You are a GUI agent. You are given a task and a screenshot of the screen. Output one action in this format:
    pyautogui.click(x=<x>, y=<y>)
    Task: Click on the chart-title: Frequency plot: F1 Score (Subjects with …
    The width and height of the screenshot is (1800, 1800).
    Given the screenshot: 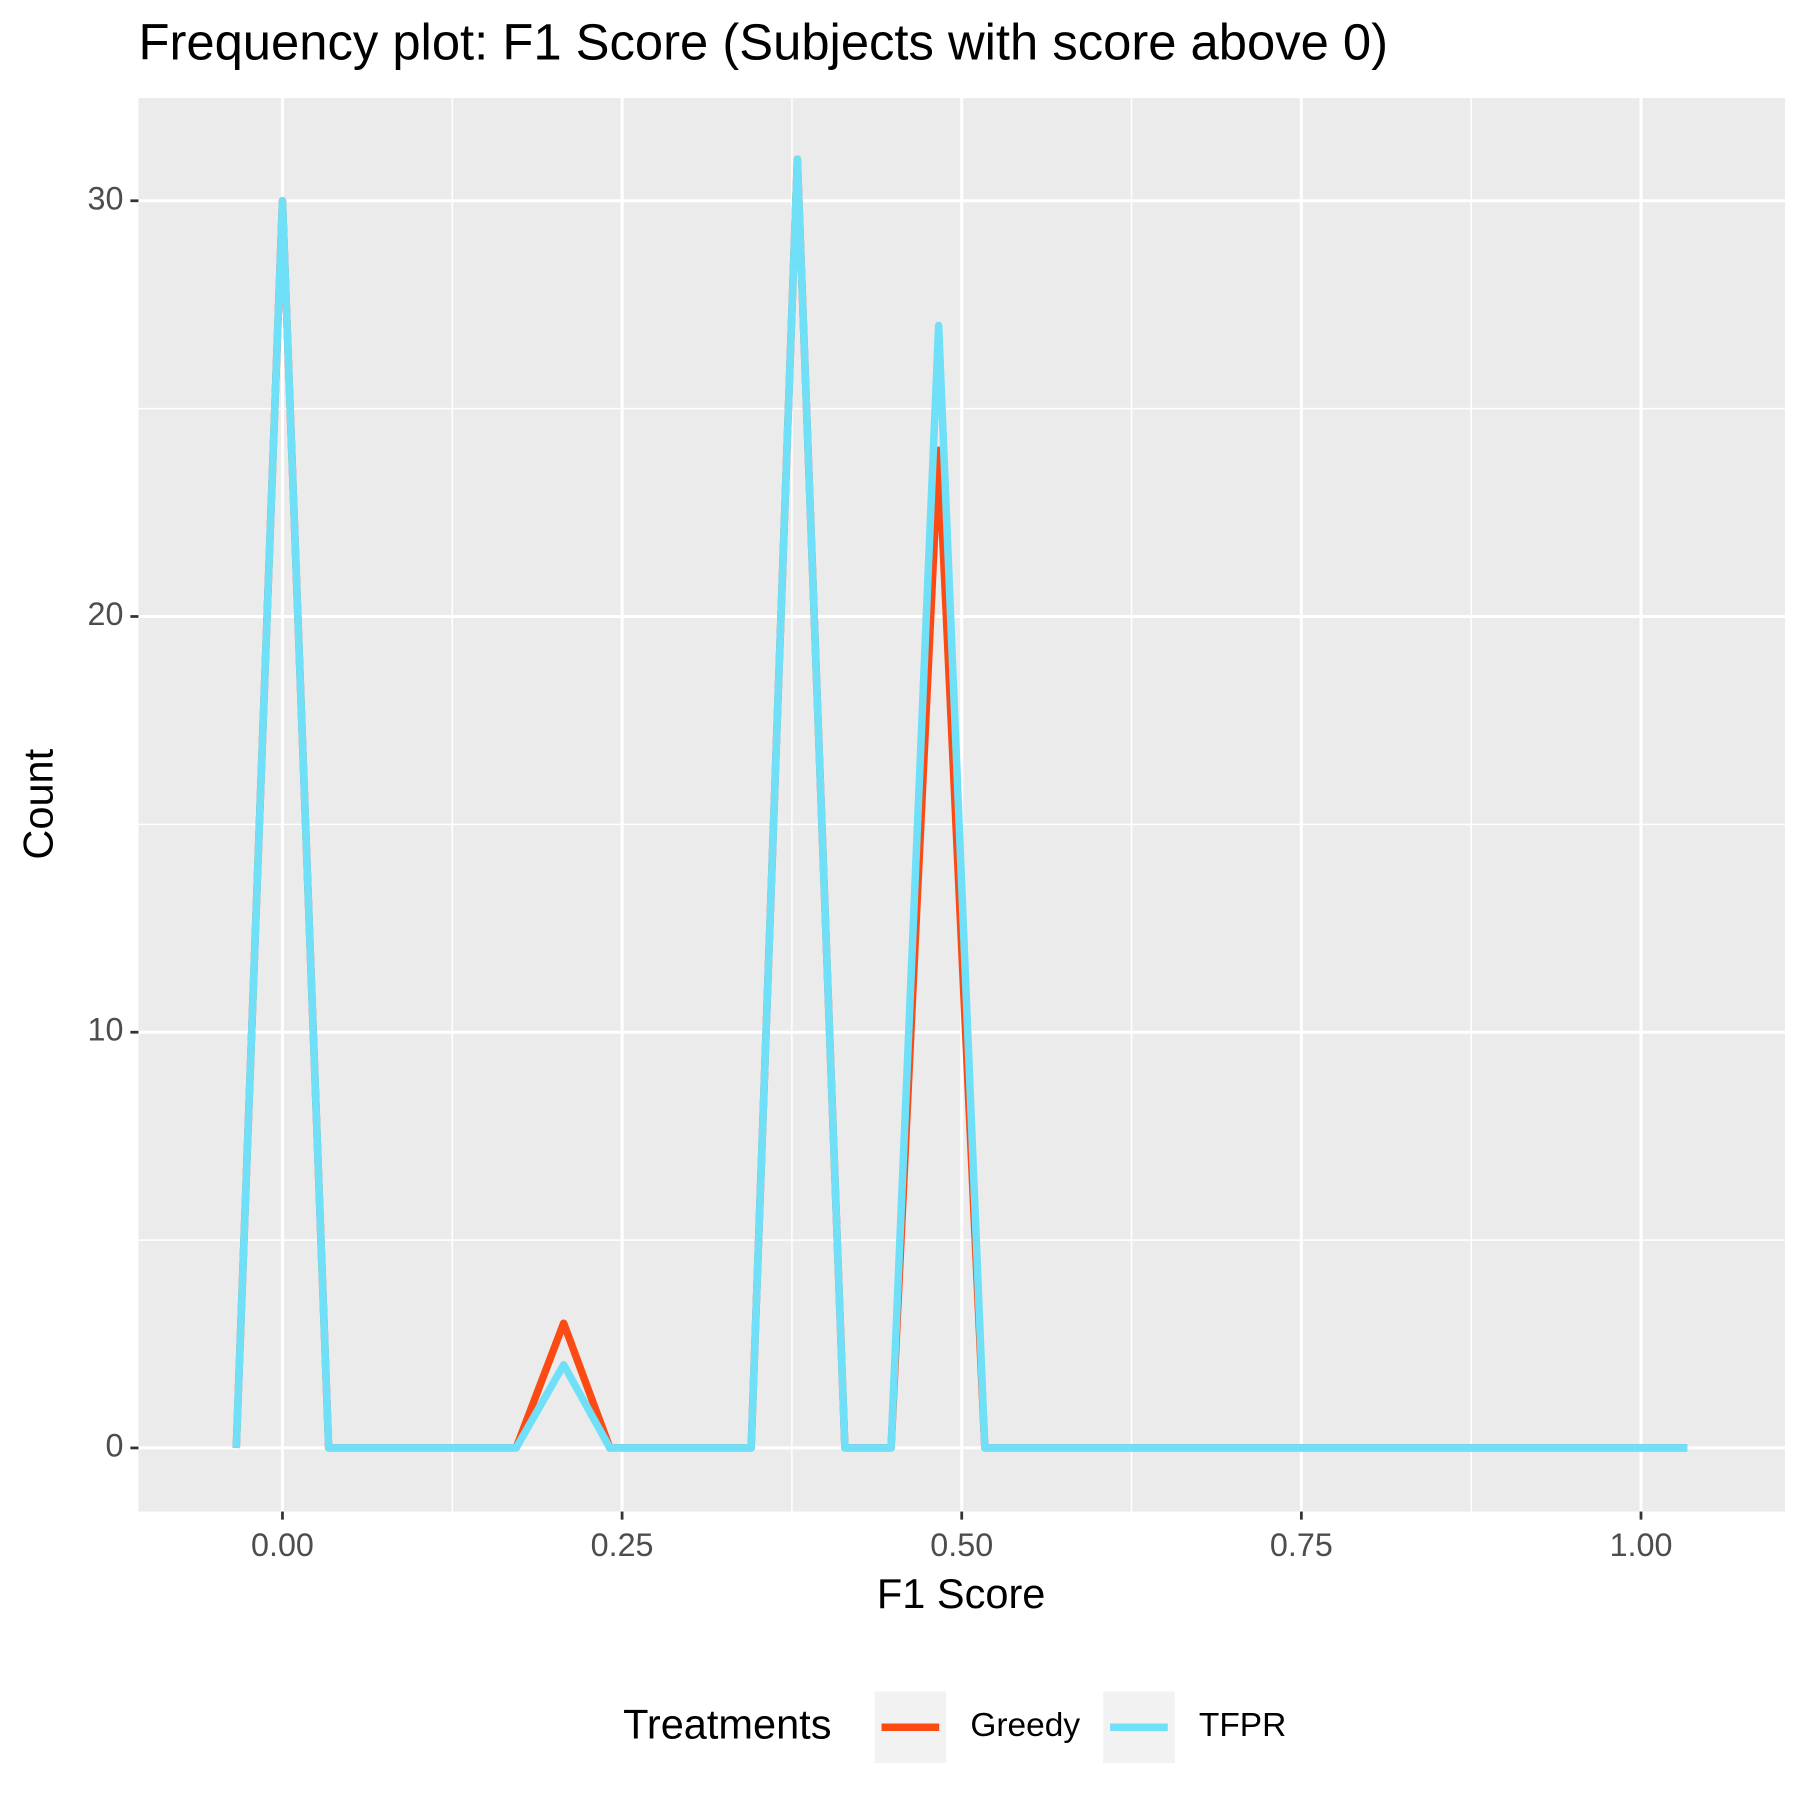 What is the action you would take?
    pyautogui.click(x=763, y=42)
    